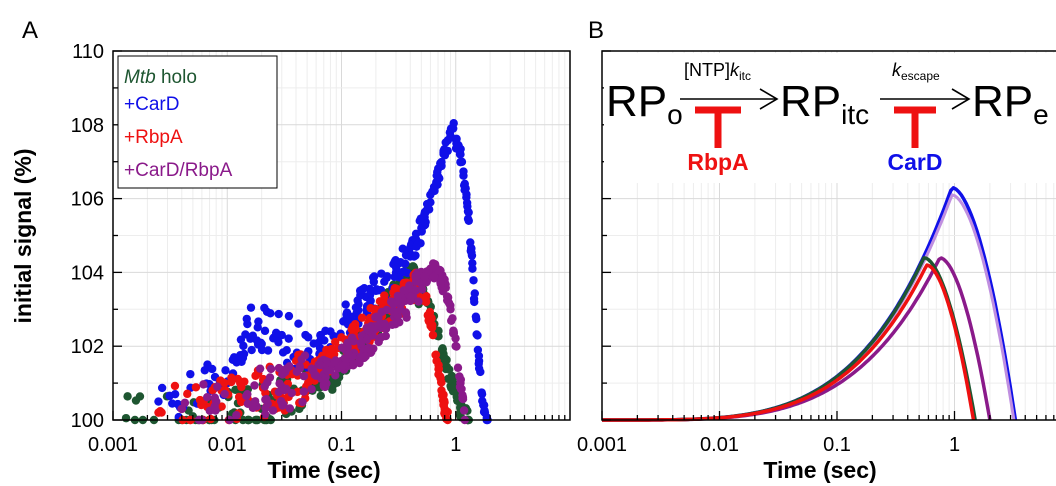 The width and height of the screenshot is (1056, 486). I want to click on state-rpe: RPe, so click(1010, 103).